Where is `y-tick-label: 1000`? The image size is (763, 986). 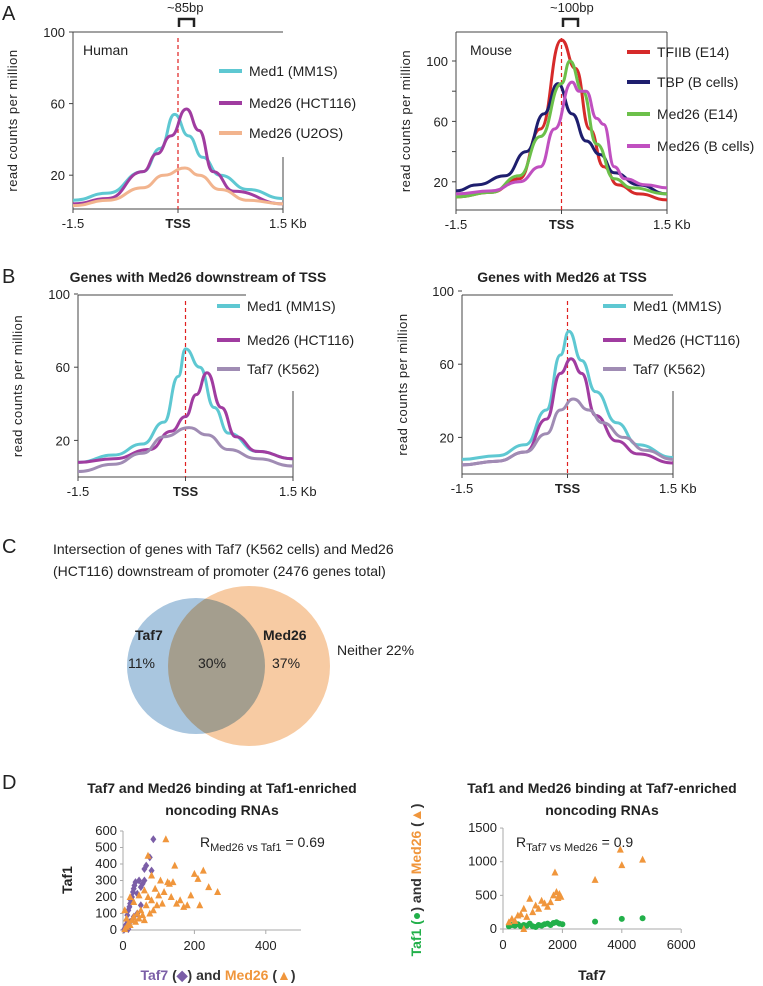 y-tick-label: 1000 is located at coordinates (482, 861).